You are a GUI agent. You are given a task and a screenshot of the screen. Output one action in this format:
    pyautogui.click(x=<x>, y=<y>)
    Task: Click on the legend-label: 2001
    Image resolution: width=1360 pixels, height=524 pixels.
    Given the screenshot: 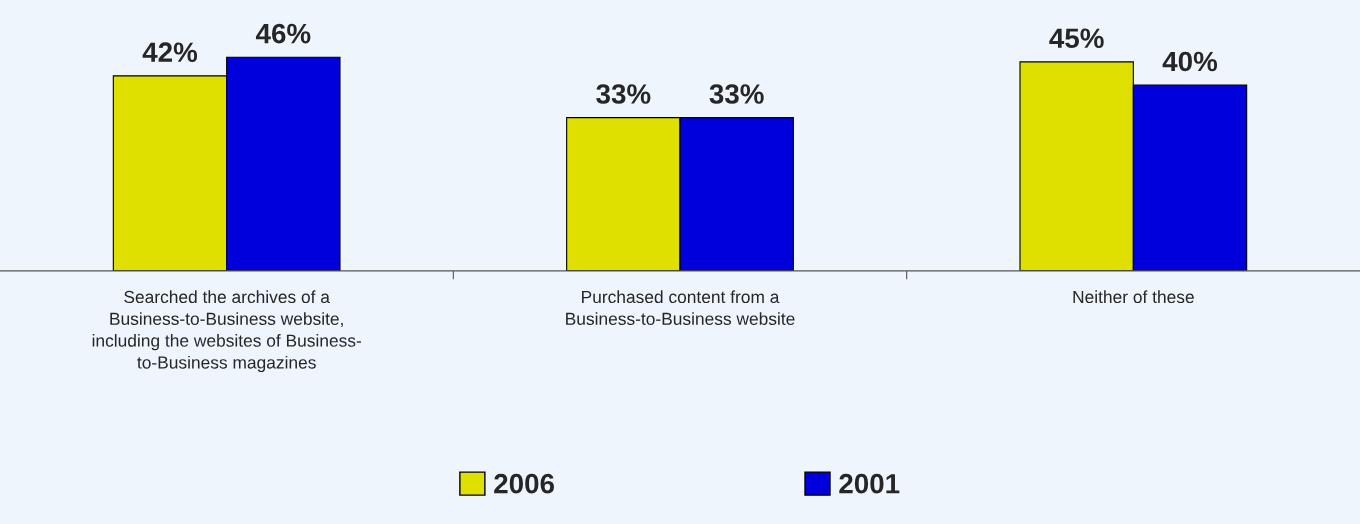 What is the action you would take?
    pyautogui.click(x=869, y=483)
    